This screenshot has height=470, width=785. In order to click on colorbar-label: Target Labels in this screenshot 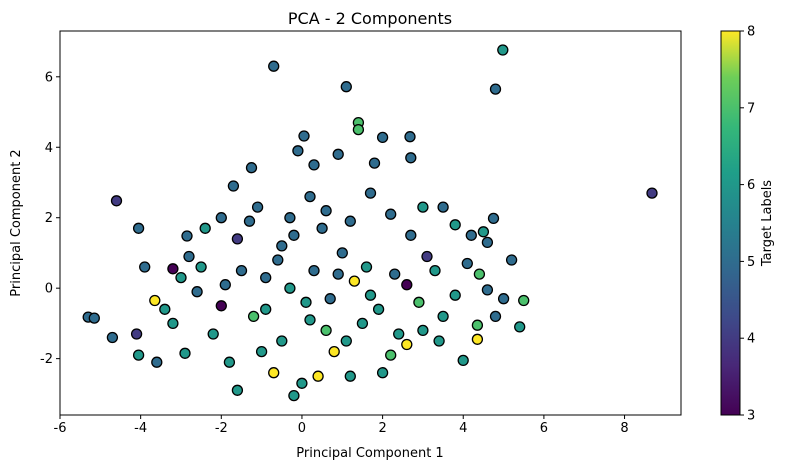, I will do `click(767, 223)`.